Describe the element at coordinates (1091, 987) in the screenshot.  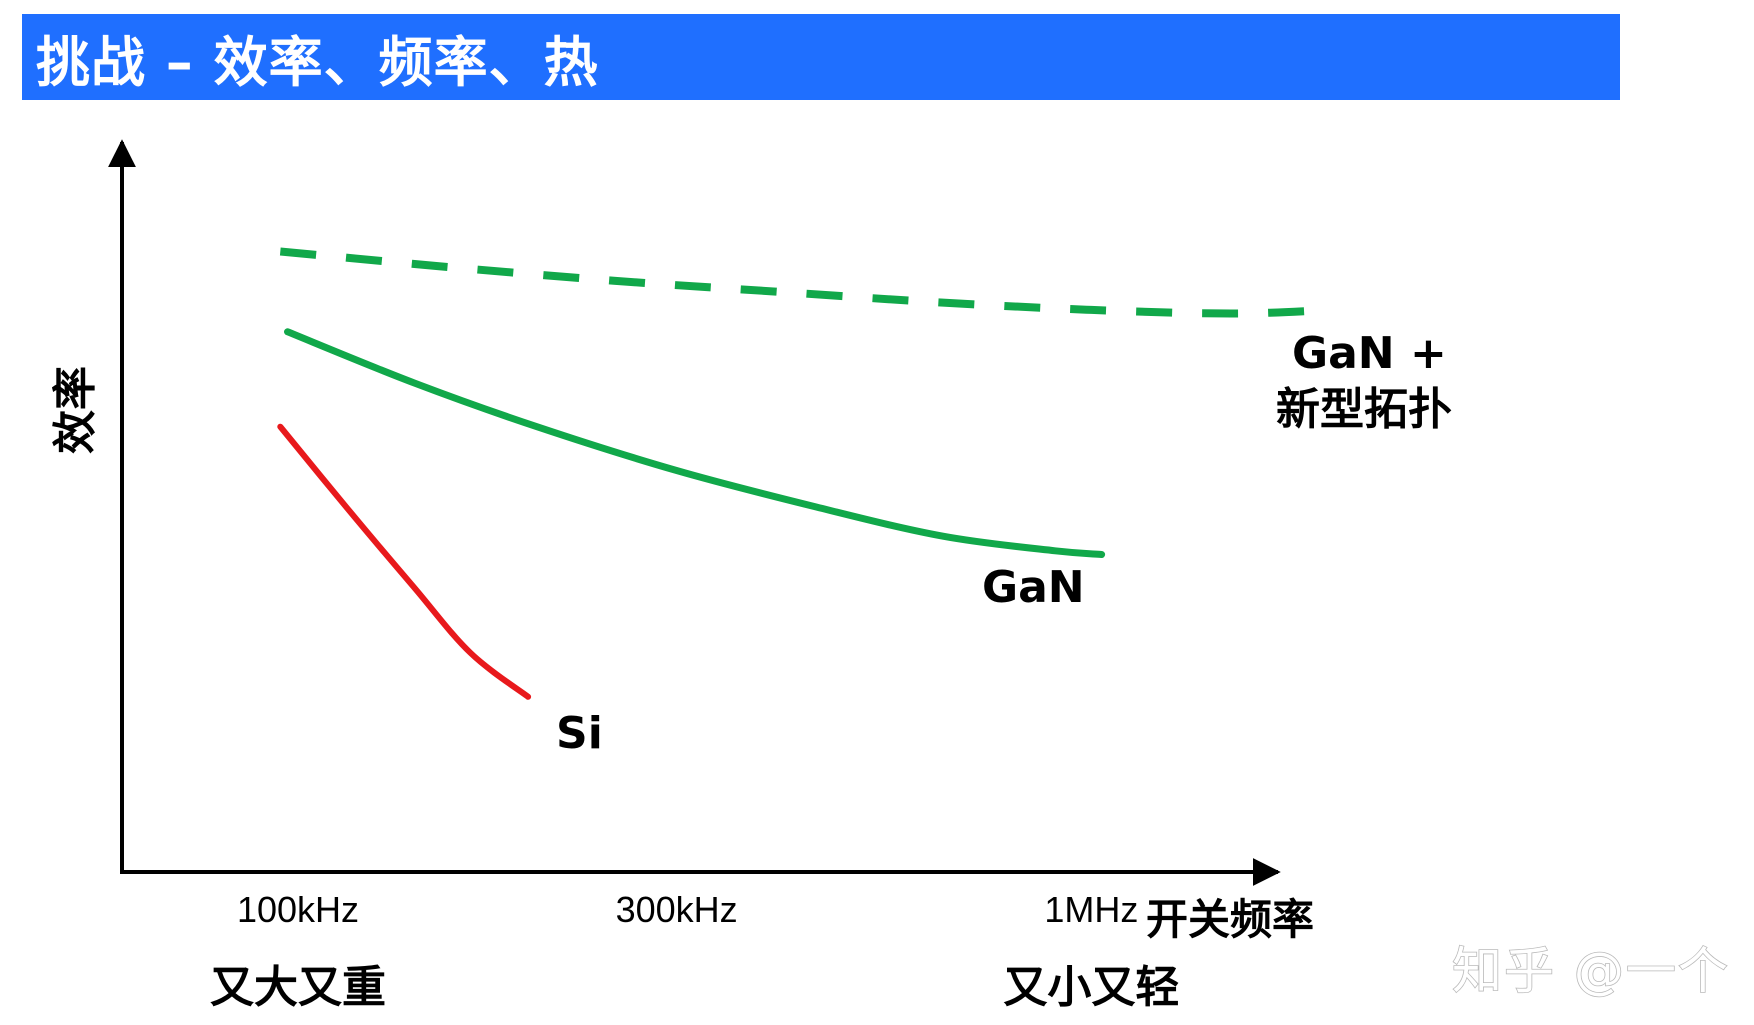
I see `annotation-small-light: 又小又轻` at that location.